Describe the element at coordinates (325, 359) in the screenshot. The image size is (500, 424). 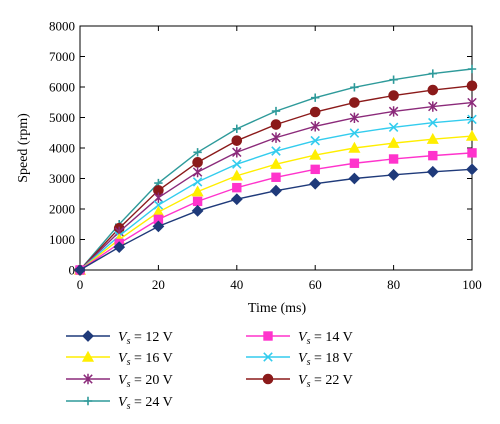
I see `legend-label-18v: Vs = 18 V` at that location.